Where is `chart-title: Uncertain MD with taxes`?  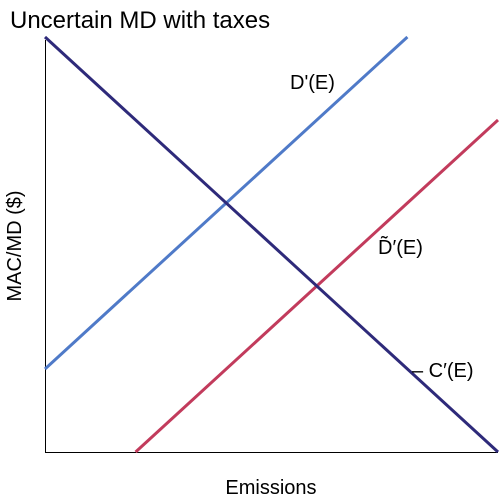 chart-title: Uncertain MD with taxes is located at coordinates (140, 20).